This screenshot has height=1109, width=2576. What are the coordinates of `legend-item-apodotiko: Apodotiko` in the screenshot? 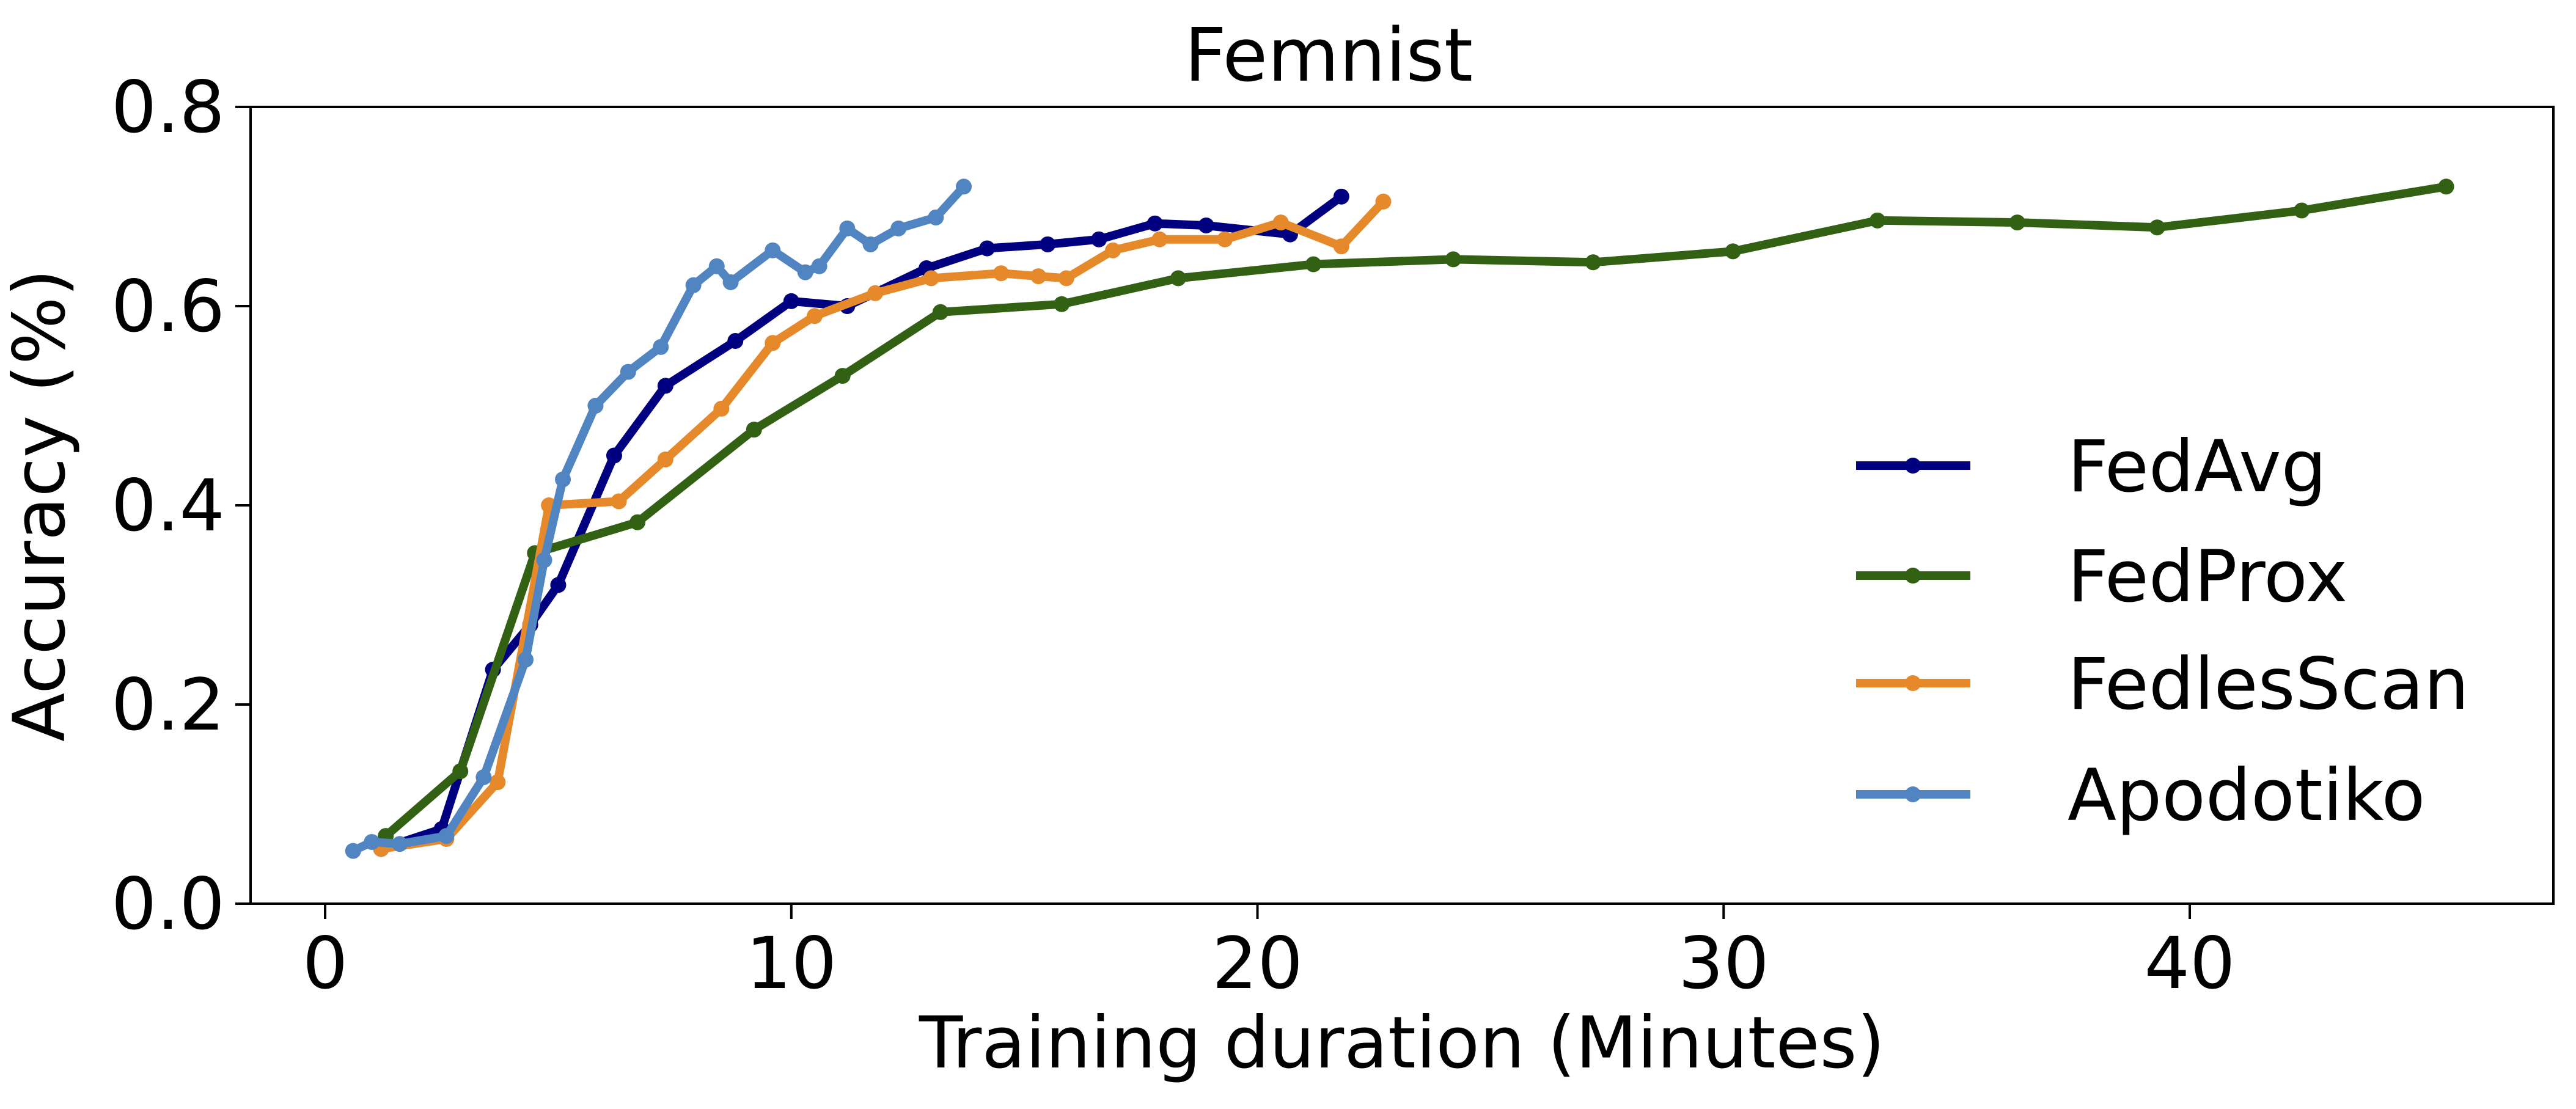 It's located at (2140, 795).